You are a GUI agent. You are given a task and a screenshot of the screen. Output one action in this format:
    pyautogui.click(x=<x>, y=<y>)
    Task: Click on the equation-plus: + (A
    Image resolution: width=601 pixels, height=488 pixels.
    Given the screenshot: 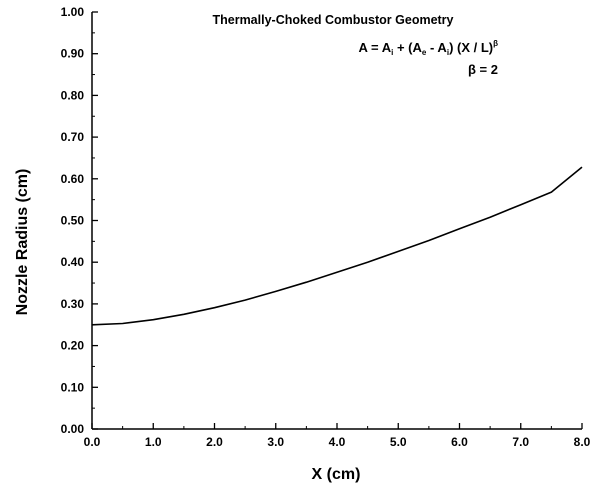 What is the action you would take?
    pyautogui.click(x=407, y=47)
    